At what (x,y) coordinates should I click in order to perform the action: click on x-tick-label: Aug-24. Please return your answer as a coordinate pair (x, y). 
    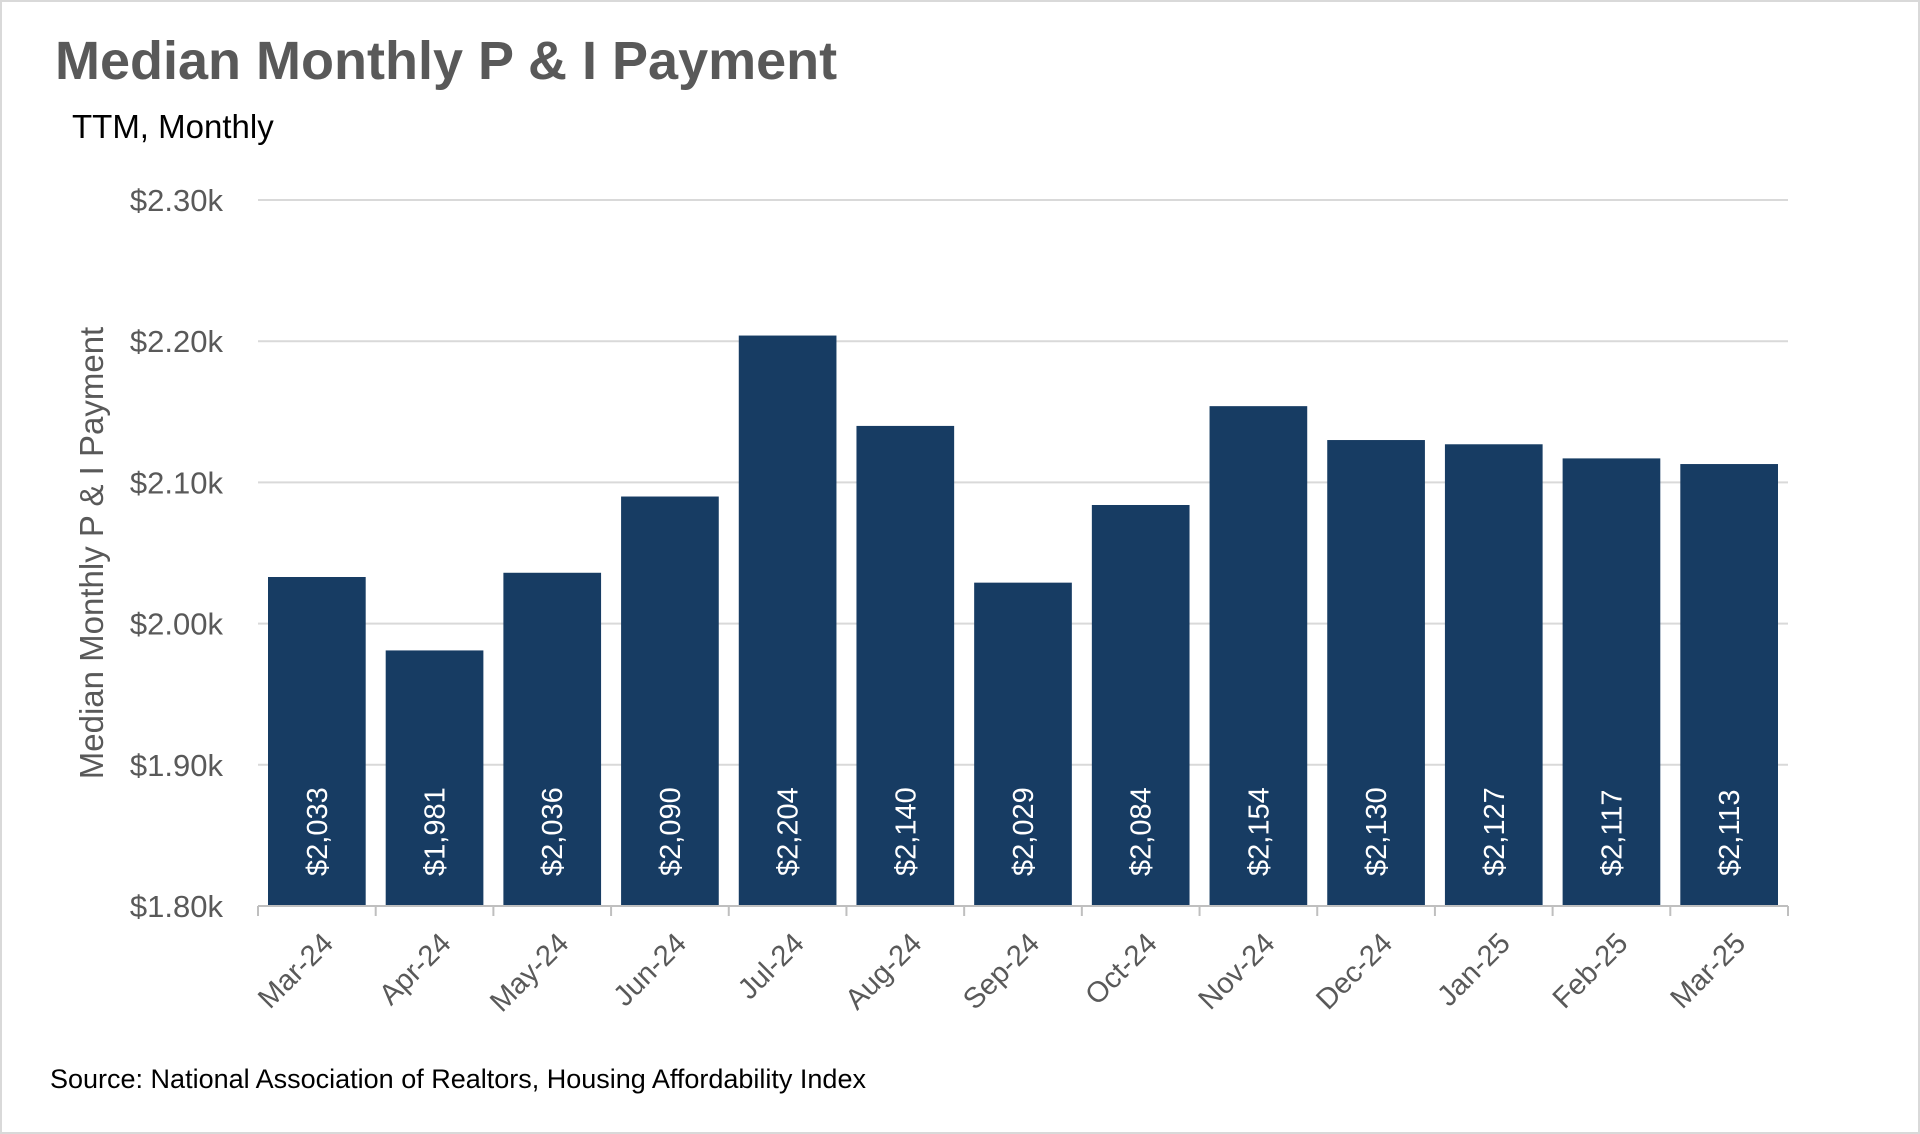
    Looking at the image, I should click on (884, 971).